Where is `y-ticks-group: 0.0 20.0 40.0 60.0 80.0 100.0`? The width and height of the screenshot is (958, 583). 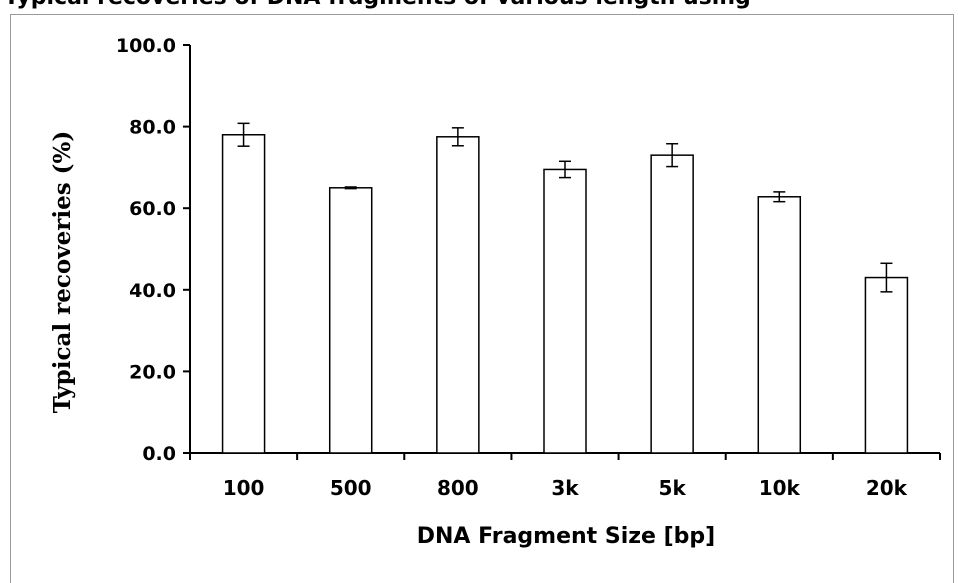 y-ticks-group: 0.0 20.0 40.0 60.0 80.0 100.0 is located at coordinates (153, 250).